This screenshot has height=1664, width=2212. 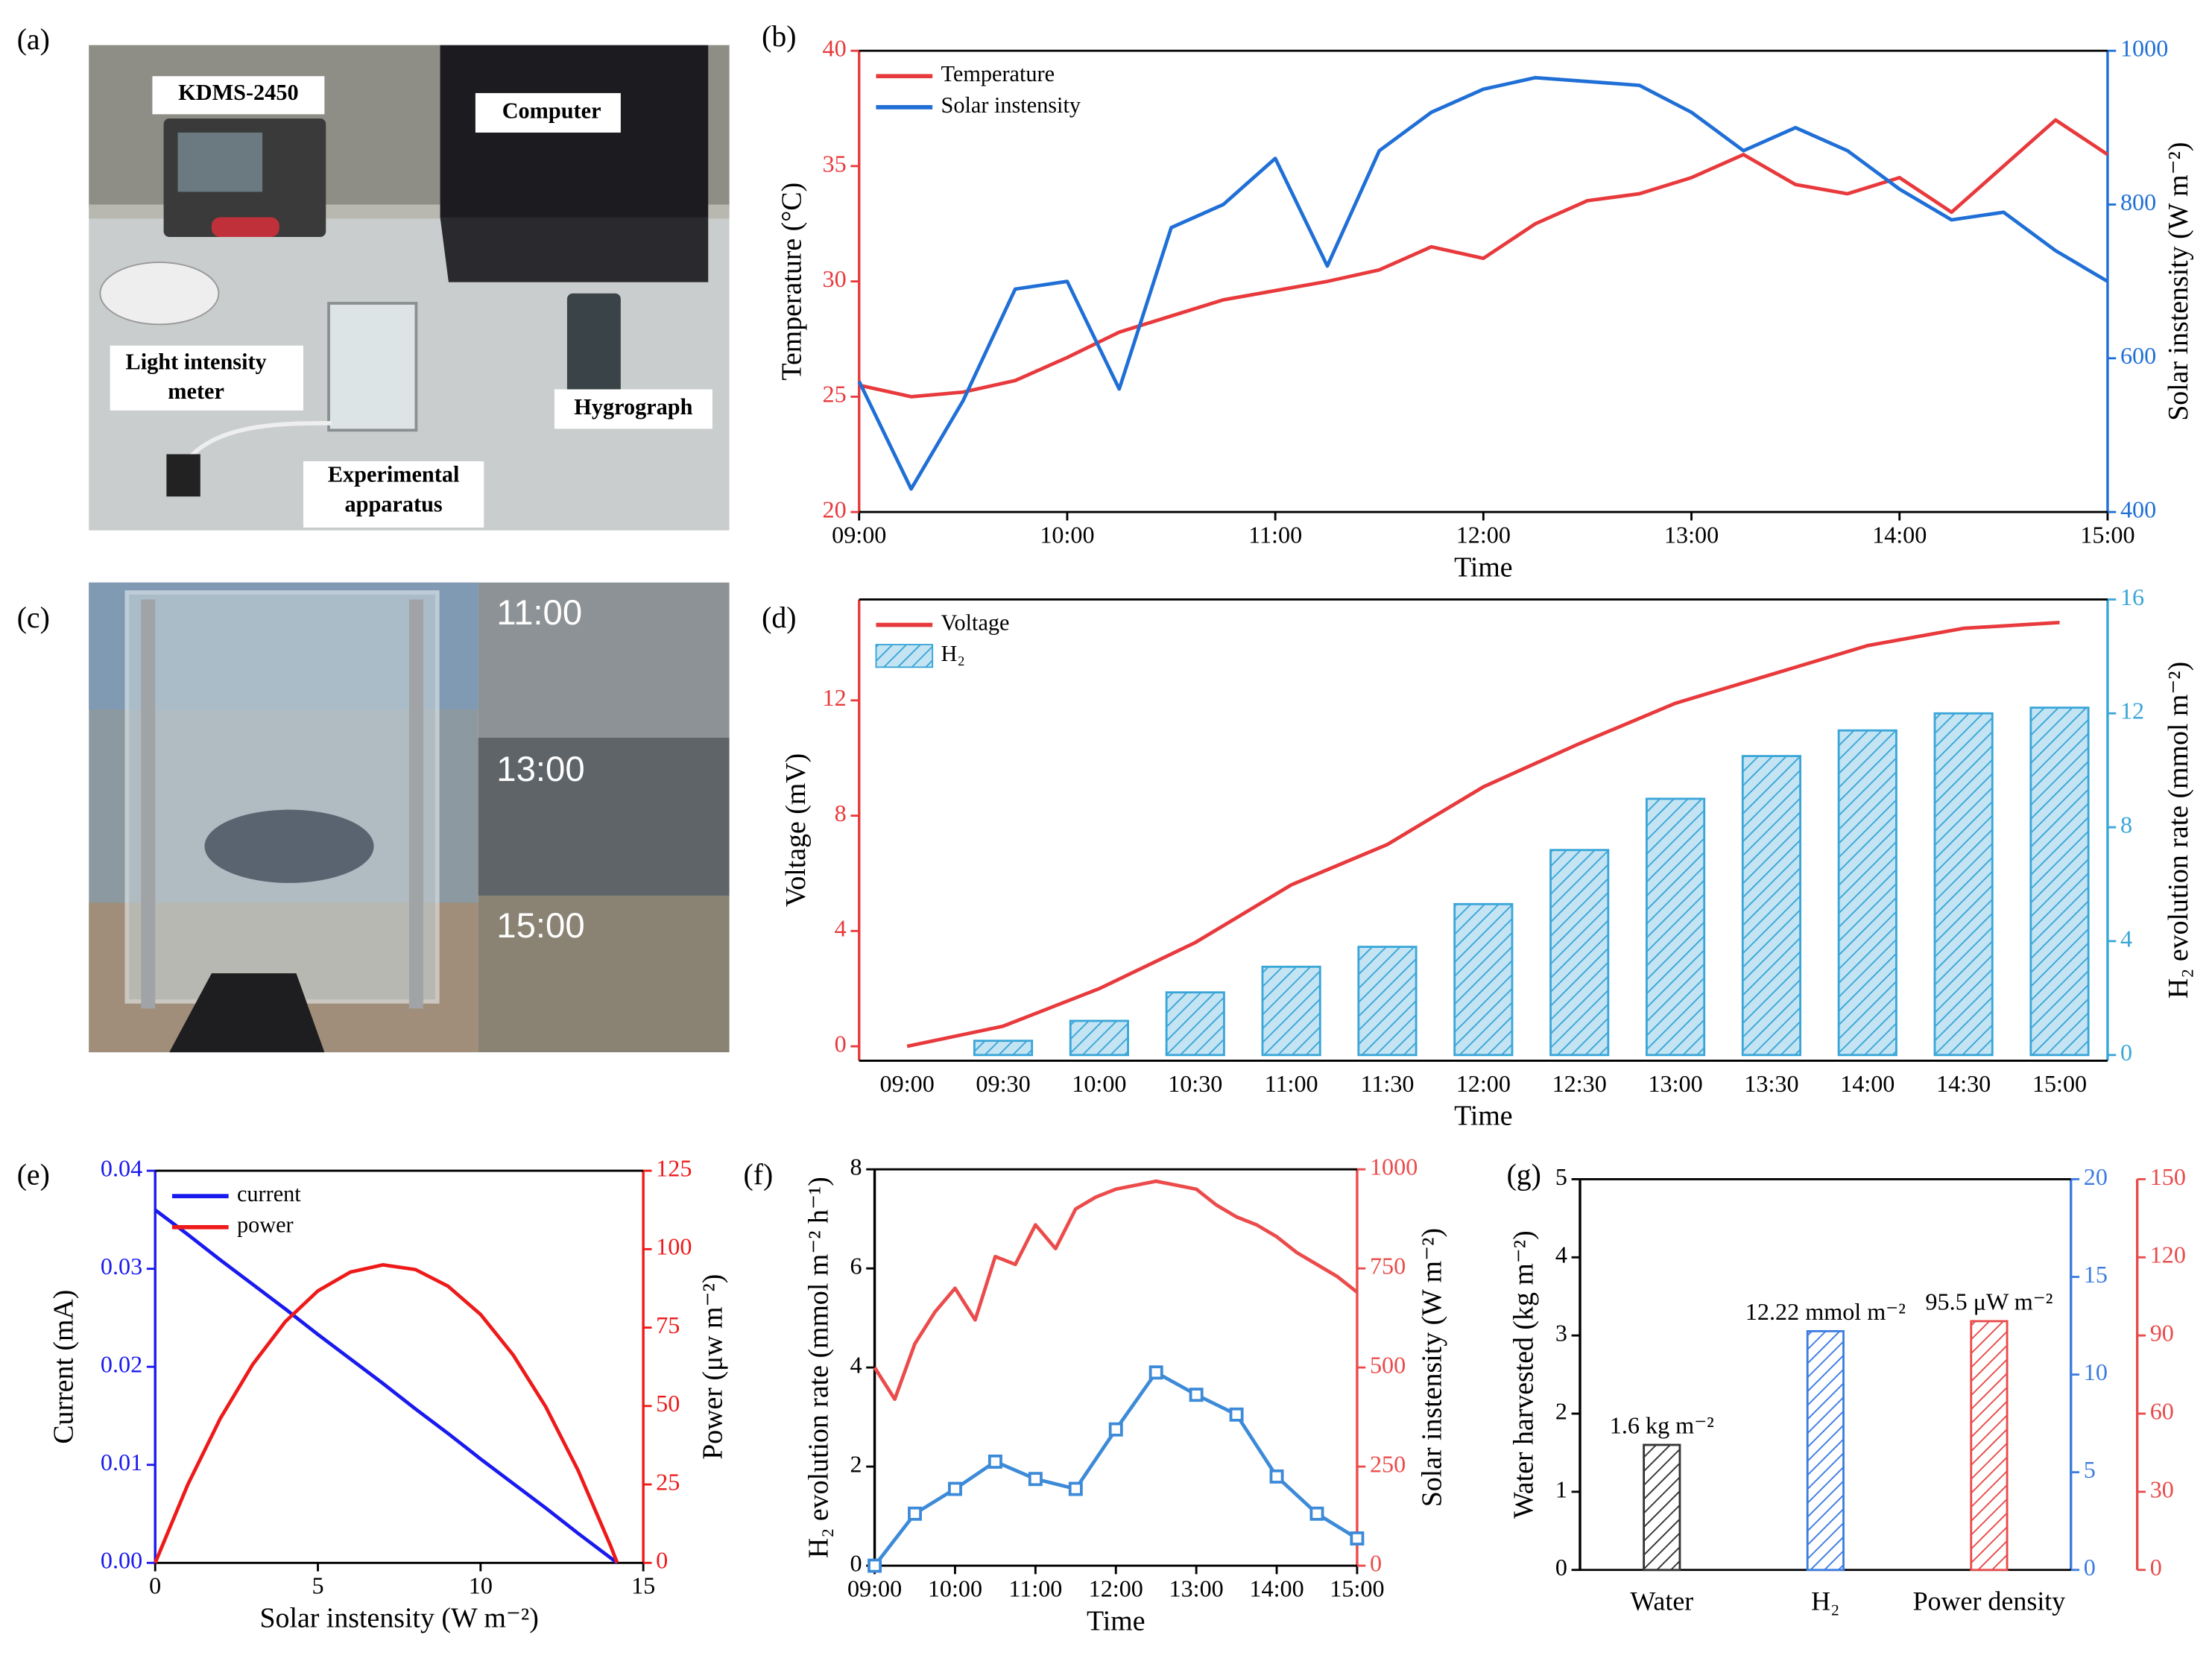 What do you see at coordinates (394, 474) in the screenshot?
I see `annotation: Experimental` at bounding box center [394, 474].